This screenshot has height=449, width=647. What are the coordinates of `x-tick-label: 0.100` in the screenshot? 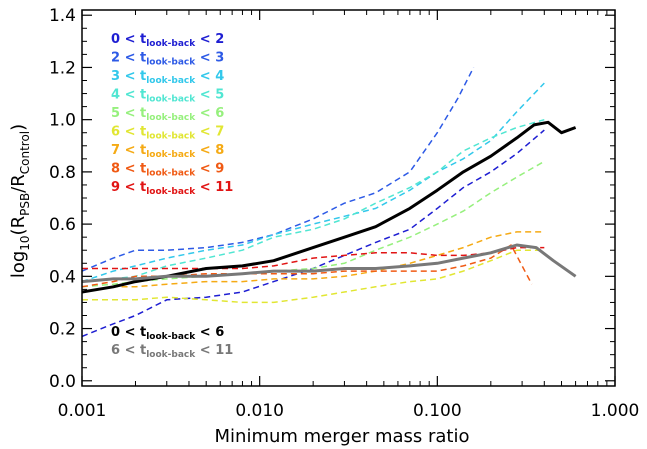 It's located at (437, 411).